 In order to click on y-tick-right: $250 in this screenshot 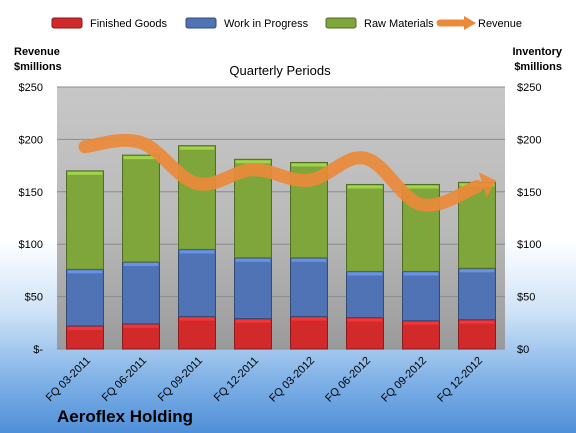, I will do `click(529, 88)`.